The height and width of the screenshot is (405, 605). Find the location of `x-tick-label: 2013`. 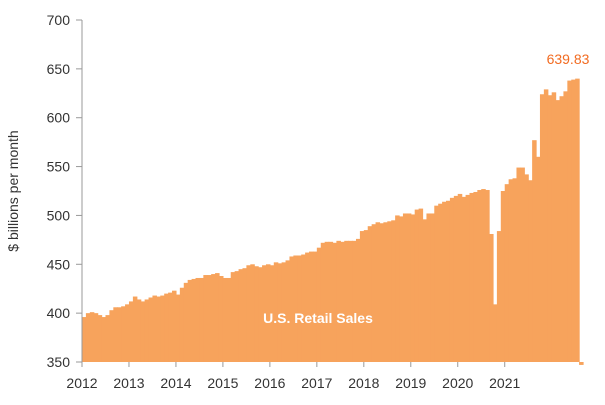

x-tick-label: 2013 is located at coordinates (128, 383).